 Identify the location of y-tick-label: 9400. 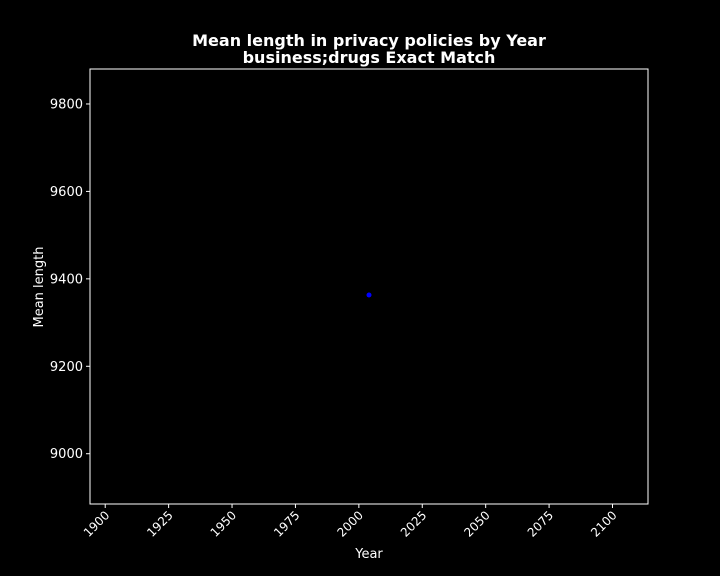
(66, 279).